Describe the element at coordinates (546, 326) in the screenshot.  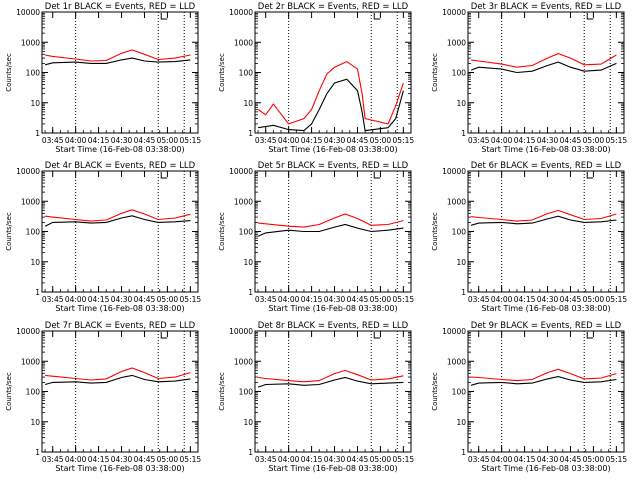
I see `chart-title: Det 9r BLACK = Events, RED = LLD` at that location.